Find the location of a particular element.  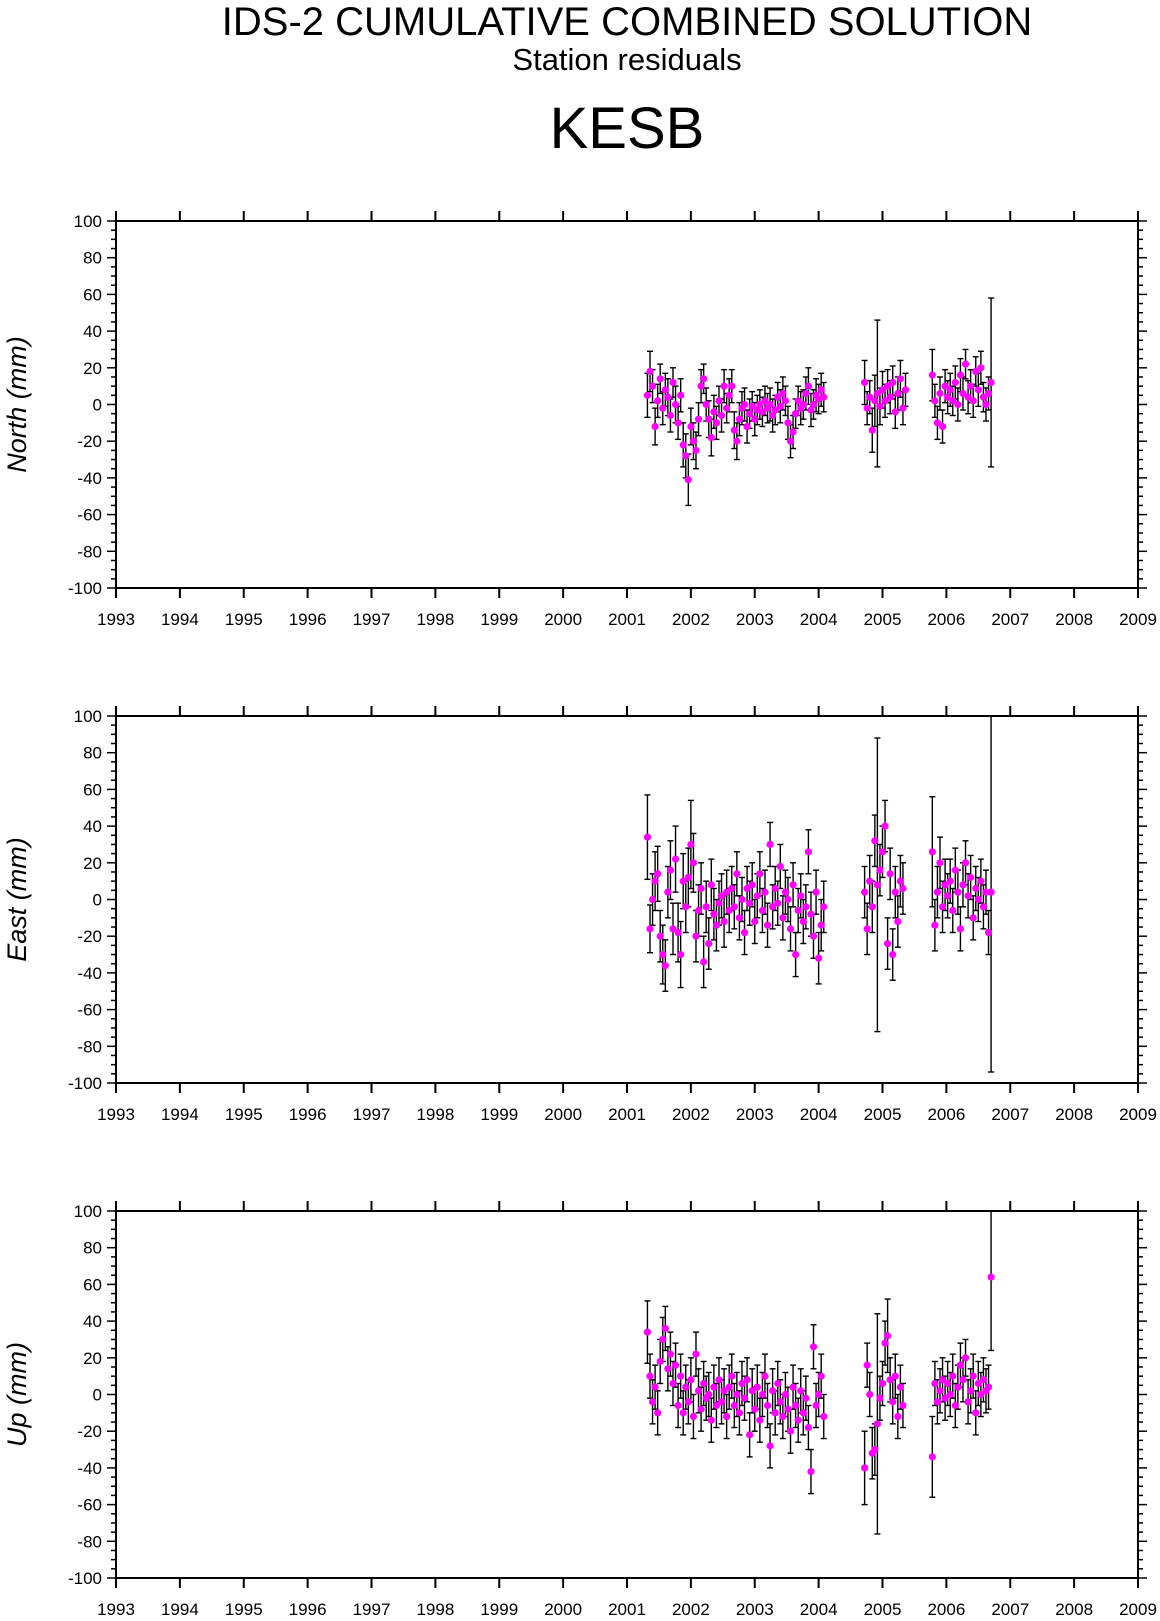

y-tick-label: 20 is located at coordinates (92, 863).